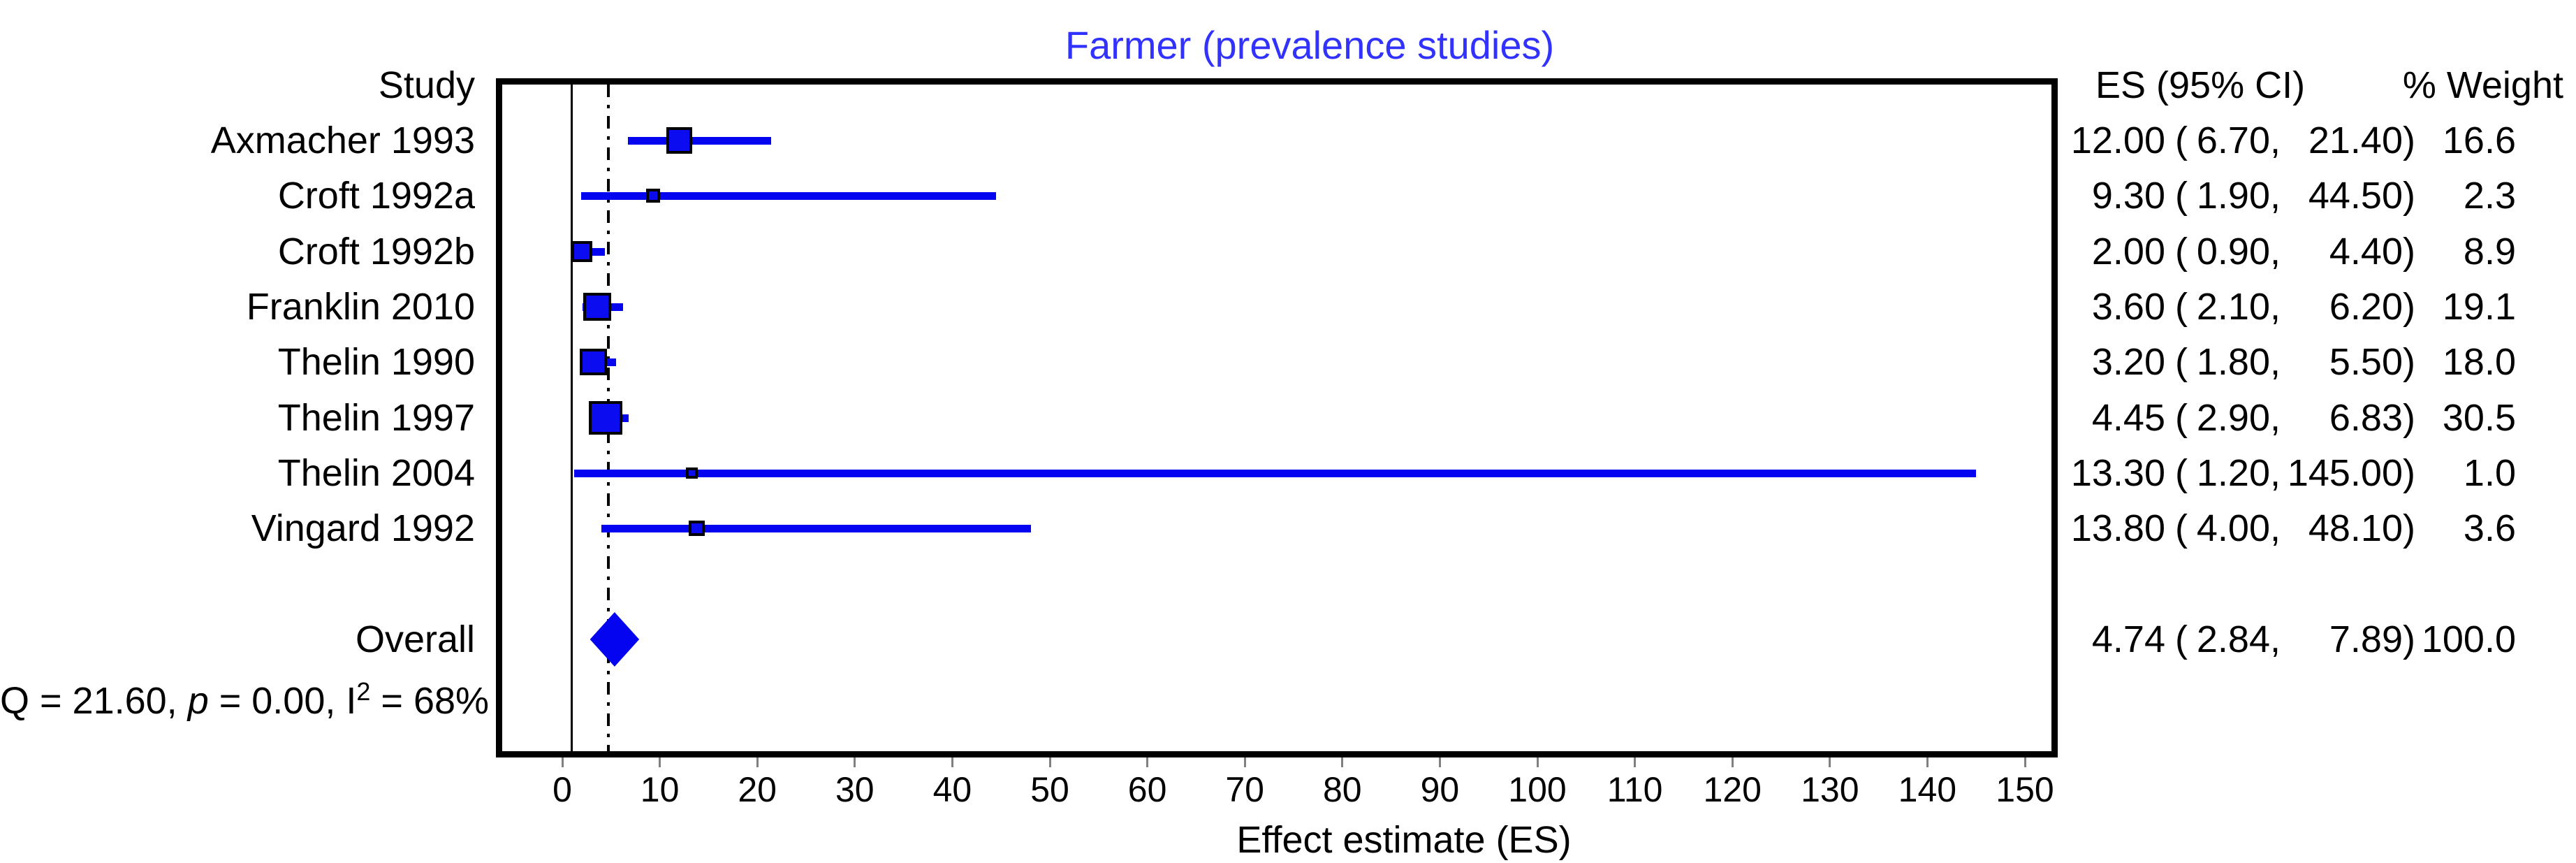  I want to click on es-ci-cell: 12.00(6.70, 21.40), so click(2238, 140).